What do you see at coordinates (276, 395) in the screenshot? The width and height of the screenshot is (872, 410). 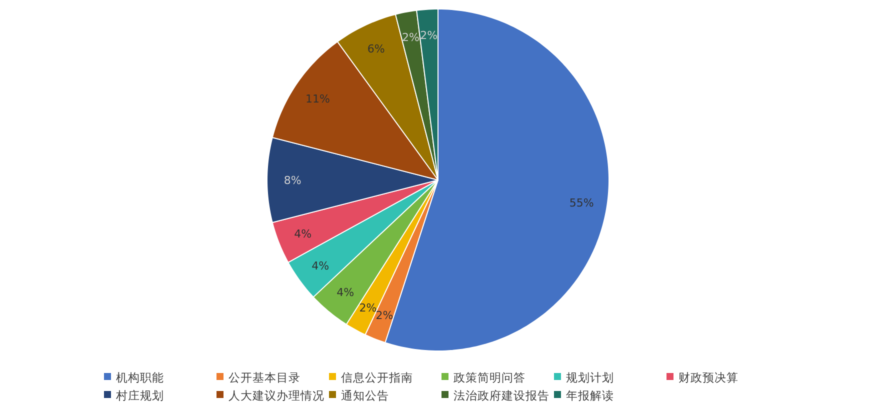 I see `legend-label: 人大建议办理情况` at bounding box center [276, 395].